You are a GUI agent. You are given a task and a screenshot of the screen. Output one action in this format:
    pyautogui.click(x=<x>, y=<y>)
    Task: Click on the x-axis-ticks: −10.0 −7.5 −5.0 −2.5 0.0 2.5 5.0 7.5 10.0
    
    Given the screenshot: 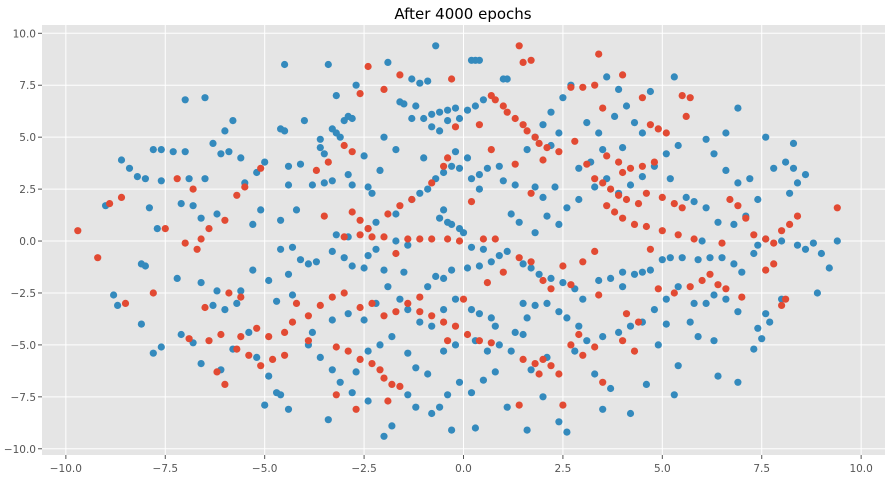 What is the action you would take?
    pyautogui.click(x=461, y=465)
    